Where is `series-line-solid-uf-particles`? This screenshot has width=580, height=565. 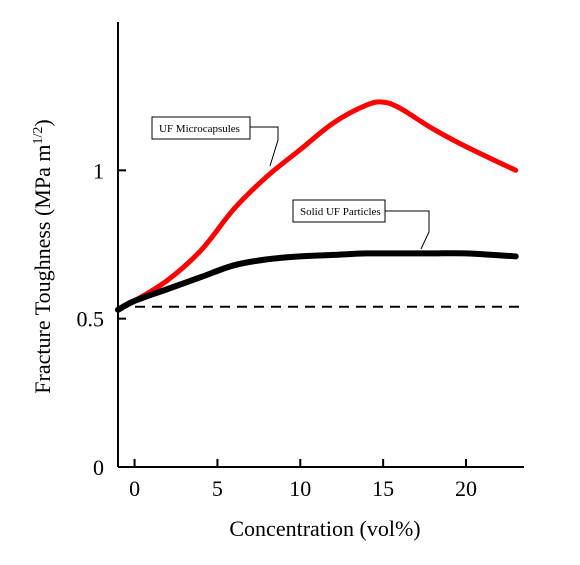
series-line-solid-uf-particles is located at coordinates (317, 281).